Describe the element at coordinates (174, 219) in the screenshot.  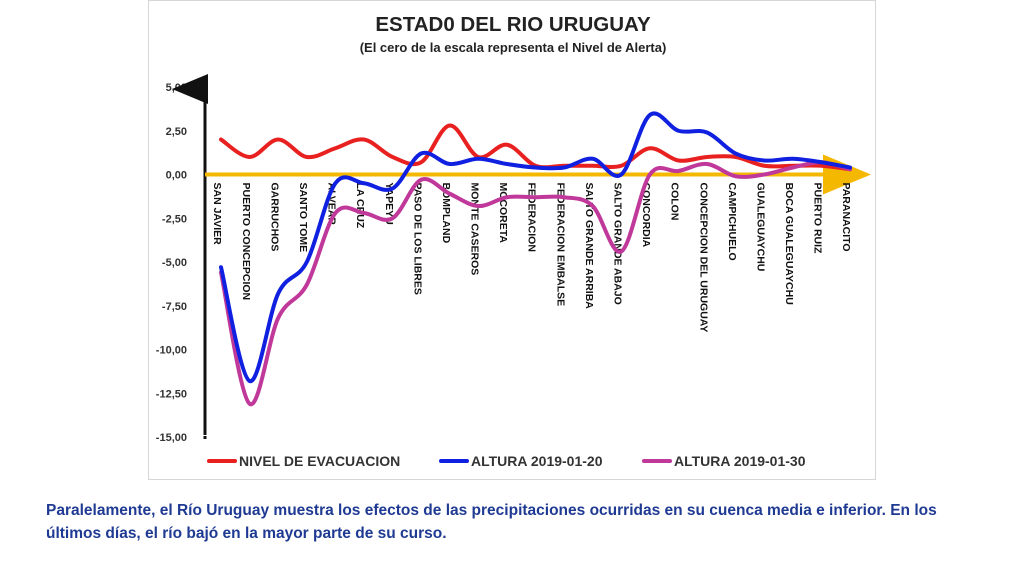
I see `y-tick-label: -2,50` at that location.